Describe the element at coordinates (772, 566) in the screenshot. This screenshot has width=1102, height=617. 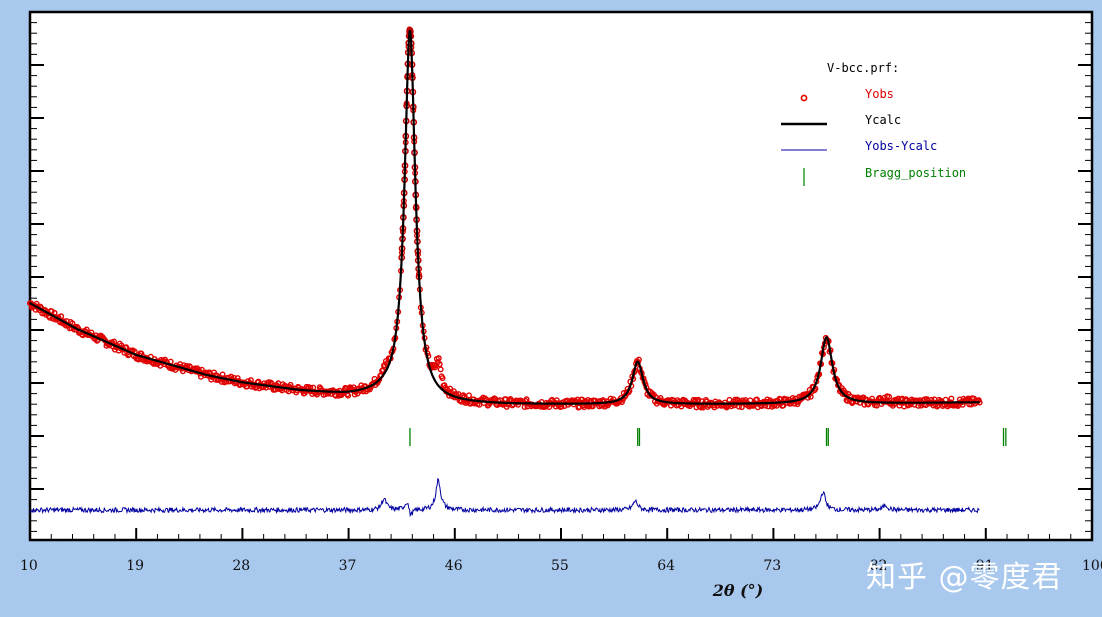
I see `x-tick-label: 73` at that location.